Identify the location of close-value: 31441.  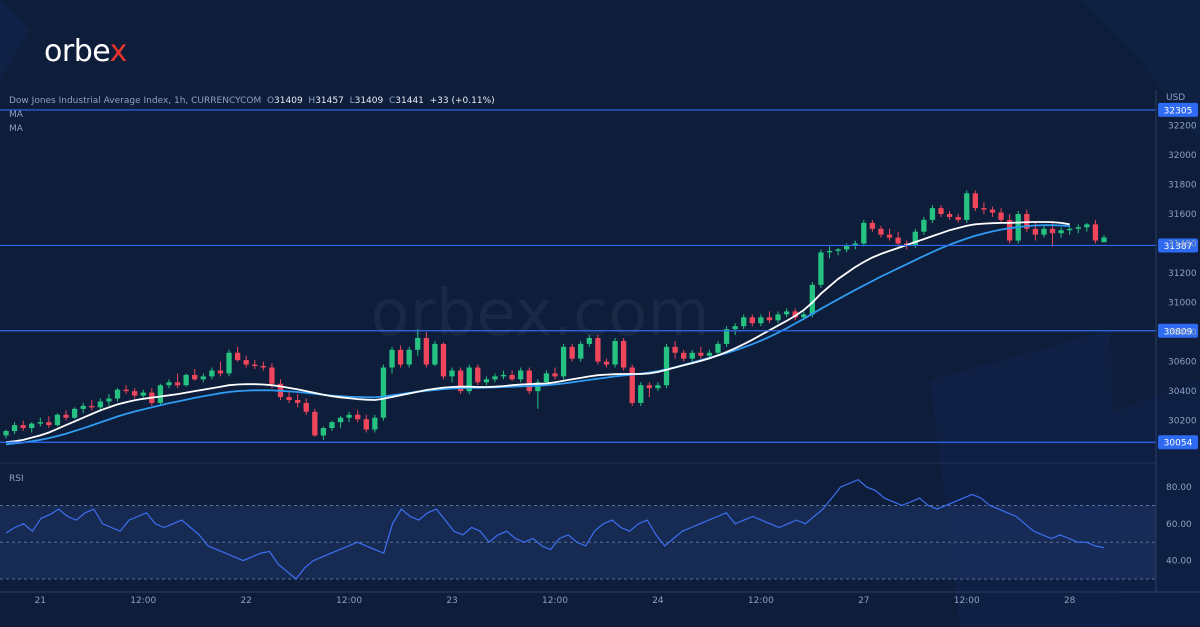
(409, 101).